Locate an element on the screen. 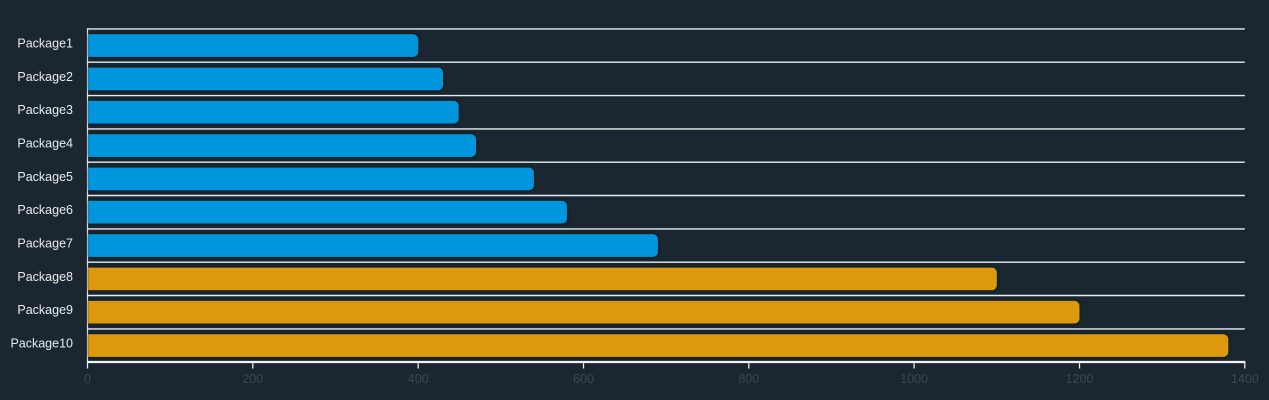 The height and width of the screenshot is (400, 1269). svg-text: Package4 is located at coordinates (45, 144).